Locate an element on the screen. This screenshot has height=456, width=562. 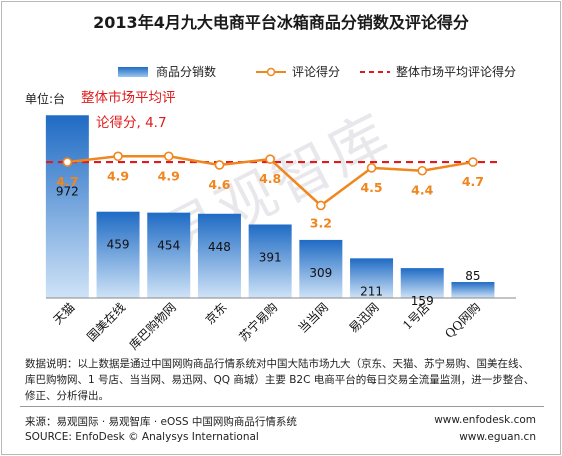
source-url-1: www.enfodesk.com is located at coordinates (485, 420).